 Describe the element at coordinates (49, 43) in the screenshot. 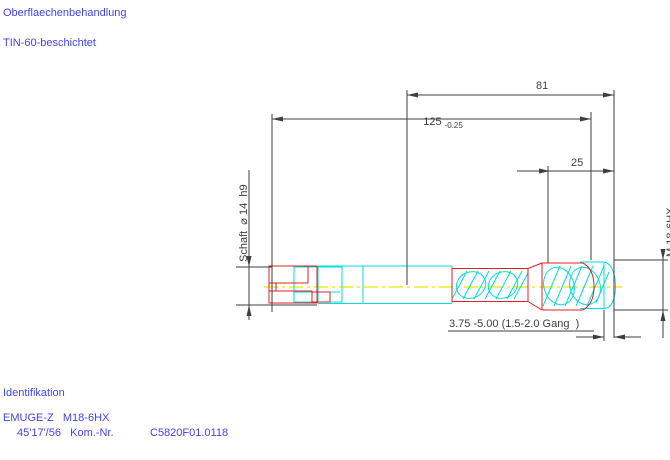

I see `surface-treatment-value: TIN-60-beschichtet` at that location.